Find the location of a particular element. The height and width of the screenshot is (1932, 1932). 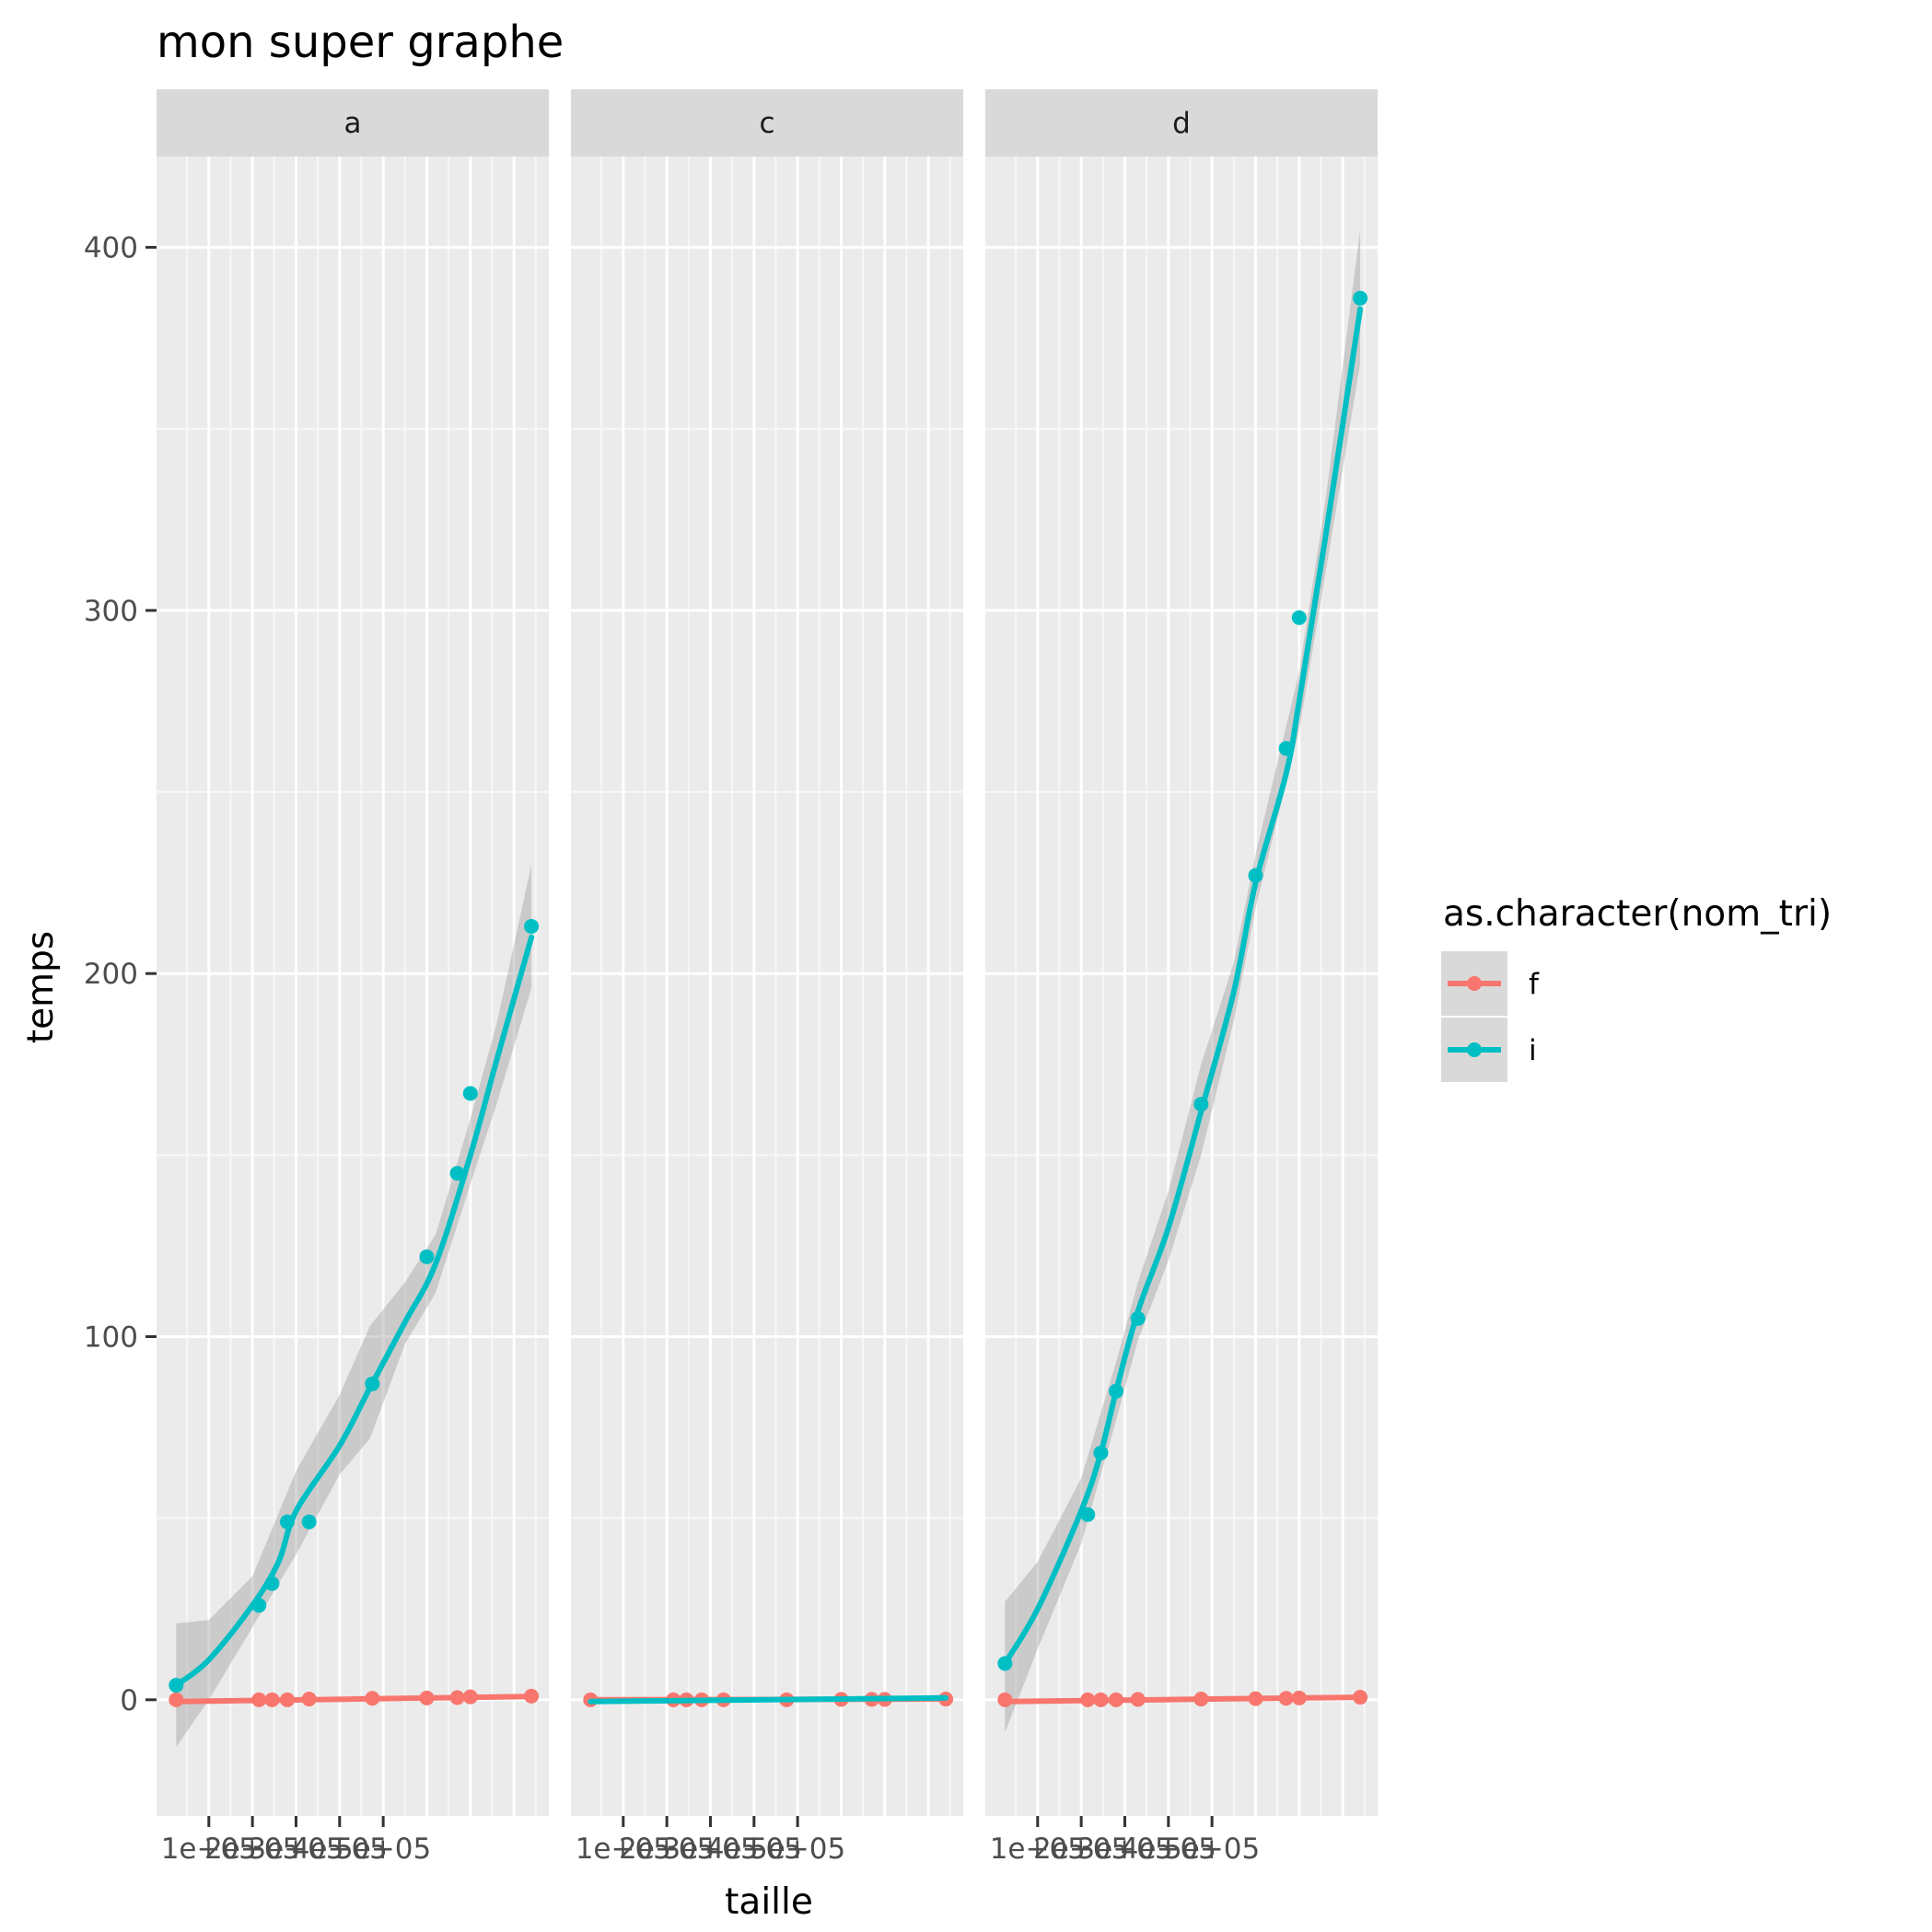

legend-title: as.character(nom_tri) is located at coordinates (1637, 914).